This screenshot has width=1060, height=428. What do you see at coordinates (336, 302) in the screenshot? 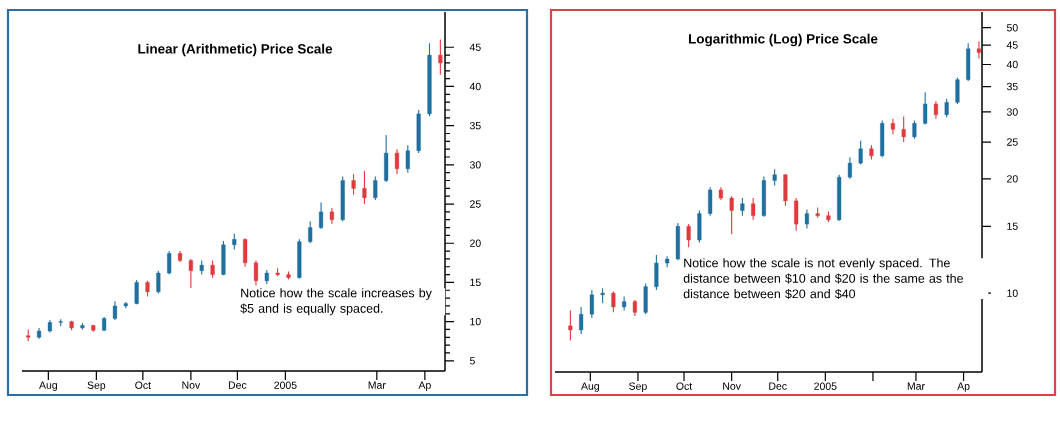
I see `annotation: Notice how the scale increases by $5 and is equally spaced.` at bounding box center [336, 302].